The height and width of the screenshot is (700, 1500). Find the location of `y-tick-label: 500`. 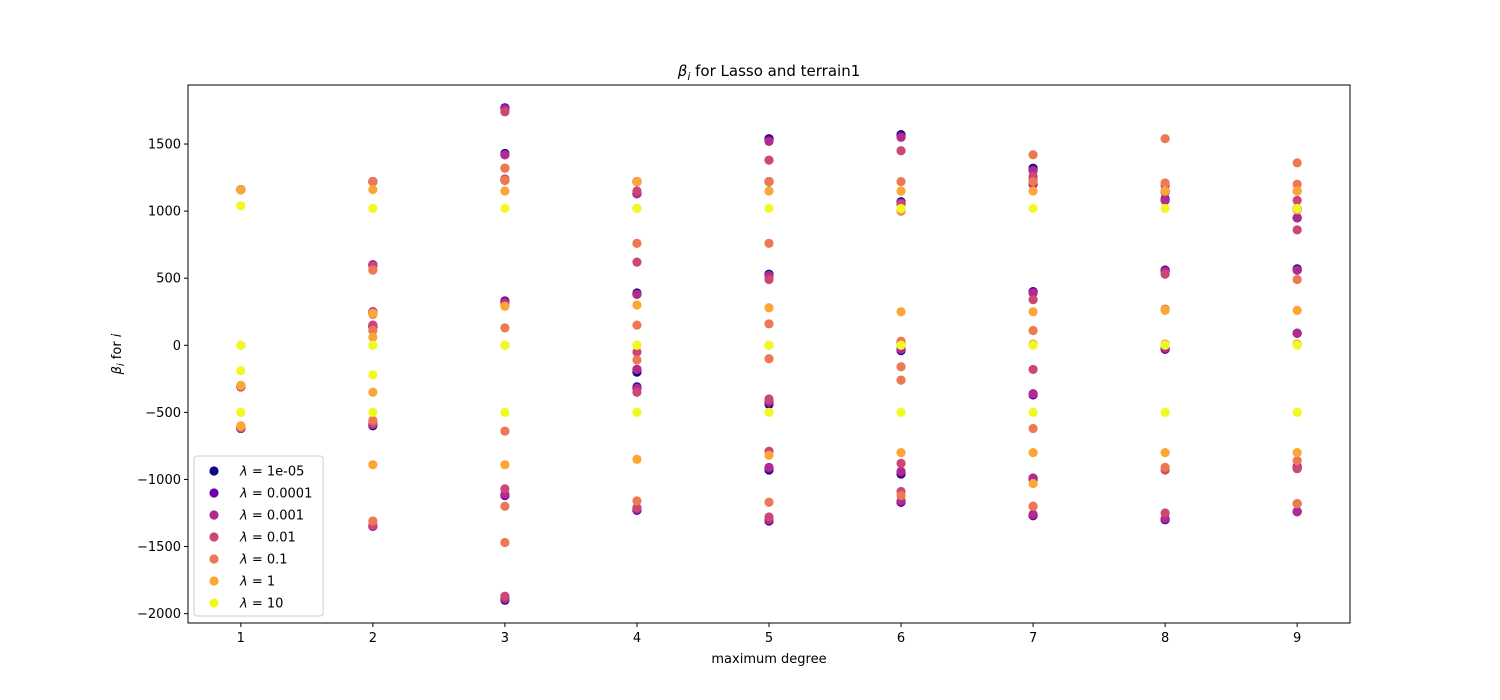

y-tick-label: 500 is located at coordinates (168, 279).